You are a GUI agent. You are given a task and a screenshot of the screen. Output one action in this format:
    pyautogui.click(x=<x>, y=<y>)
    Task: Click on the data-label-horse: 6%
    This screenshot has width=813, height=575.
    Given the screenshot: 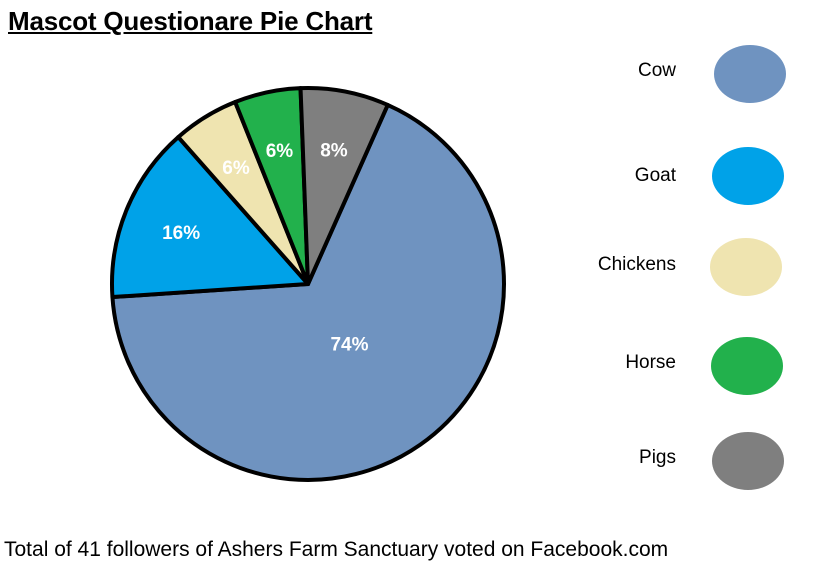 What is the action you would take?
    pyautogui.click(x=280, y=151)
    